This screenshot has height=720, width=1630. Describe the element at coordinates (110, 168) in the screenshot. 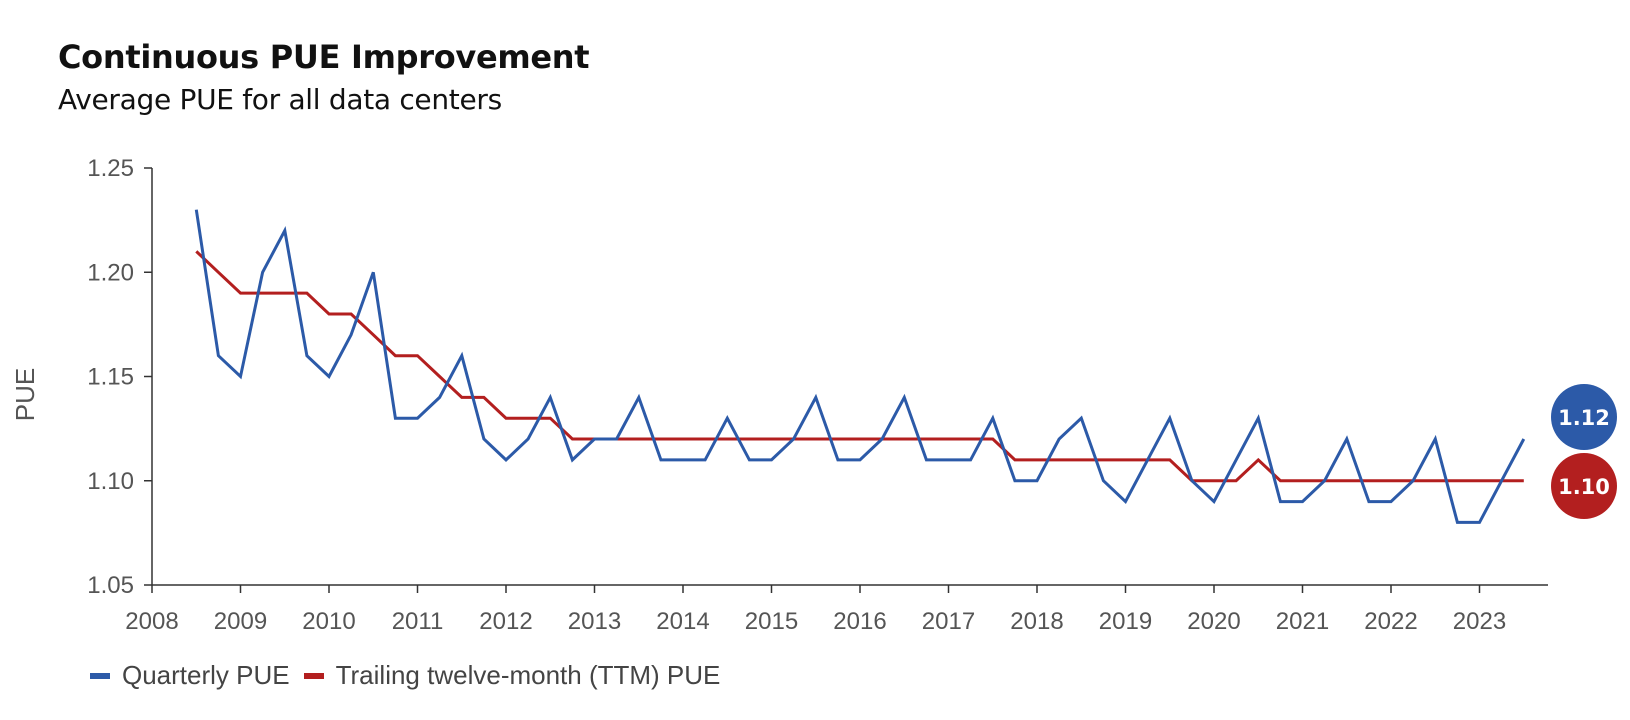

I see `y-tick-label: 1.25` at that location.